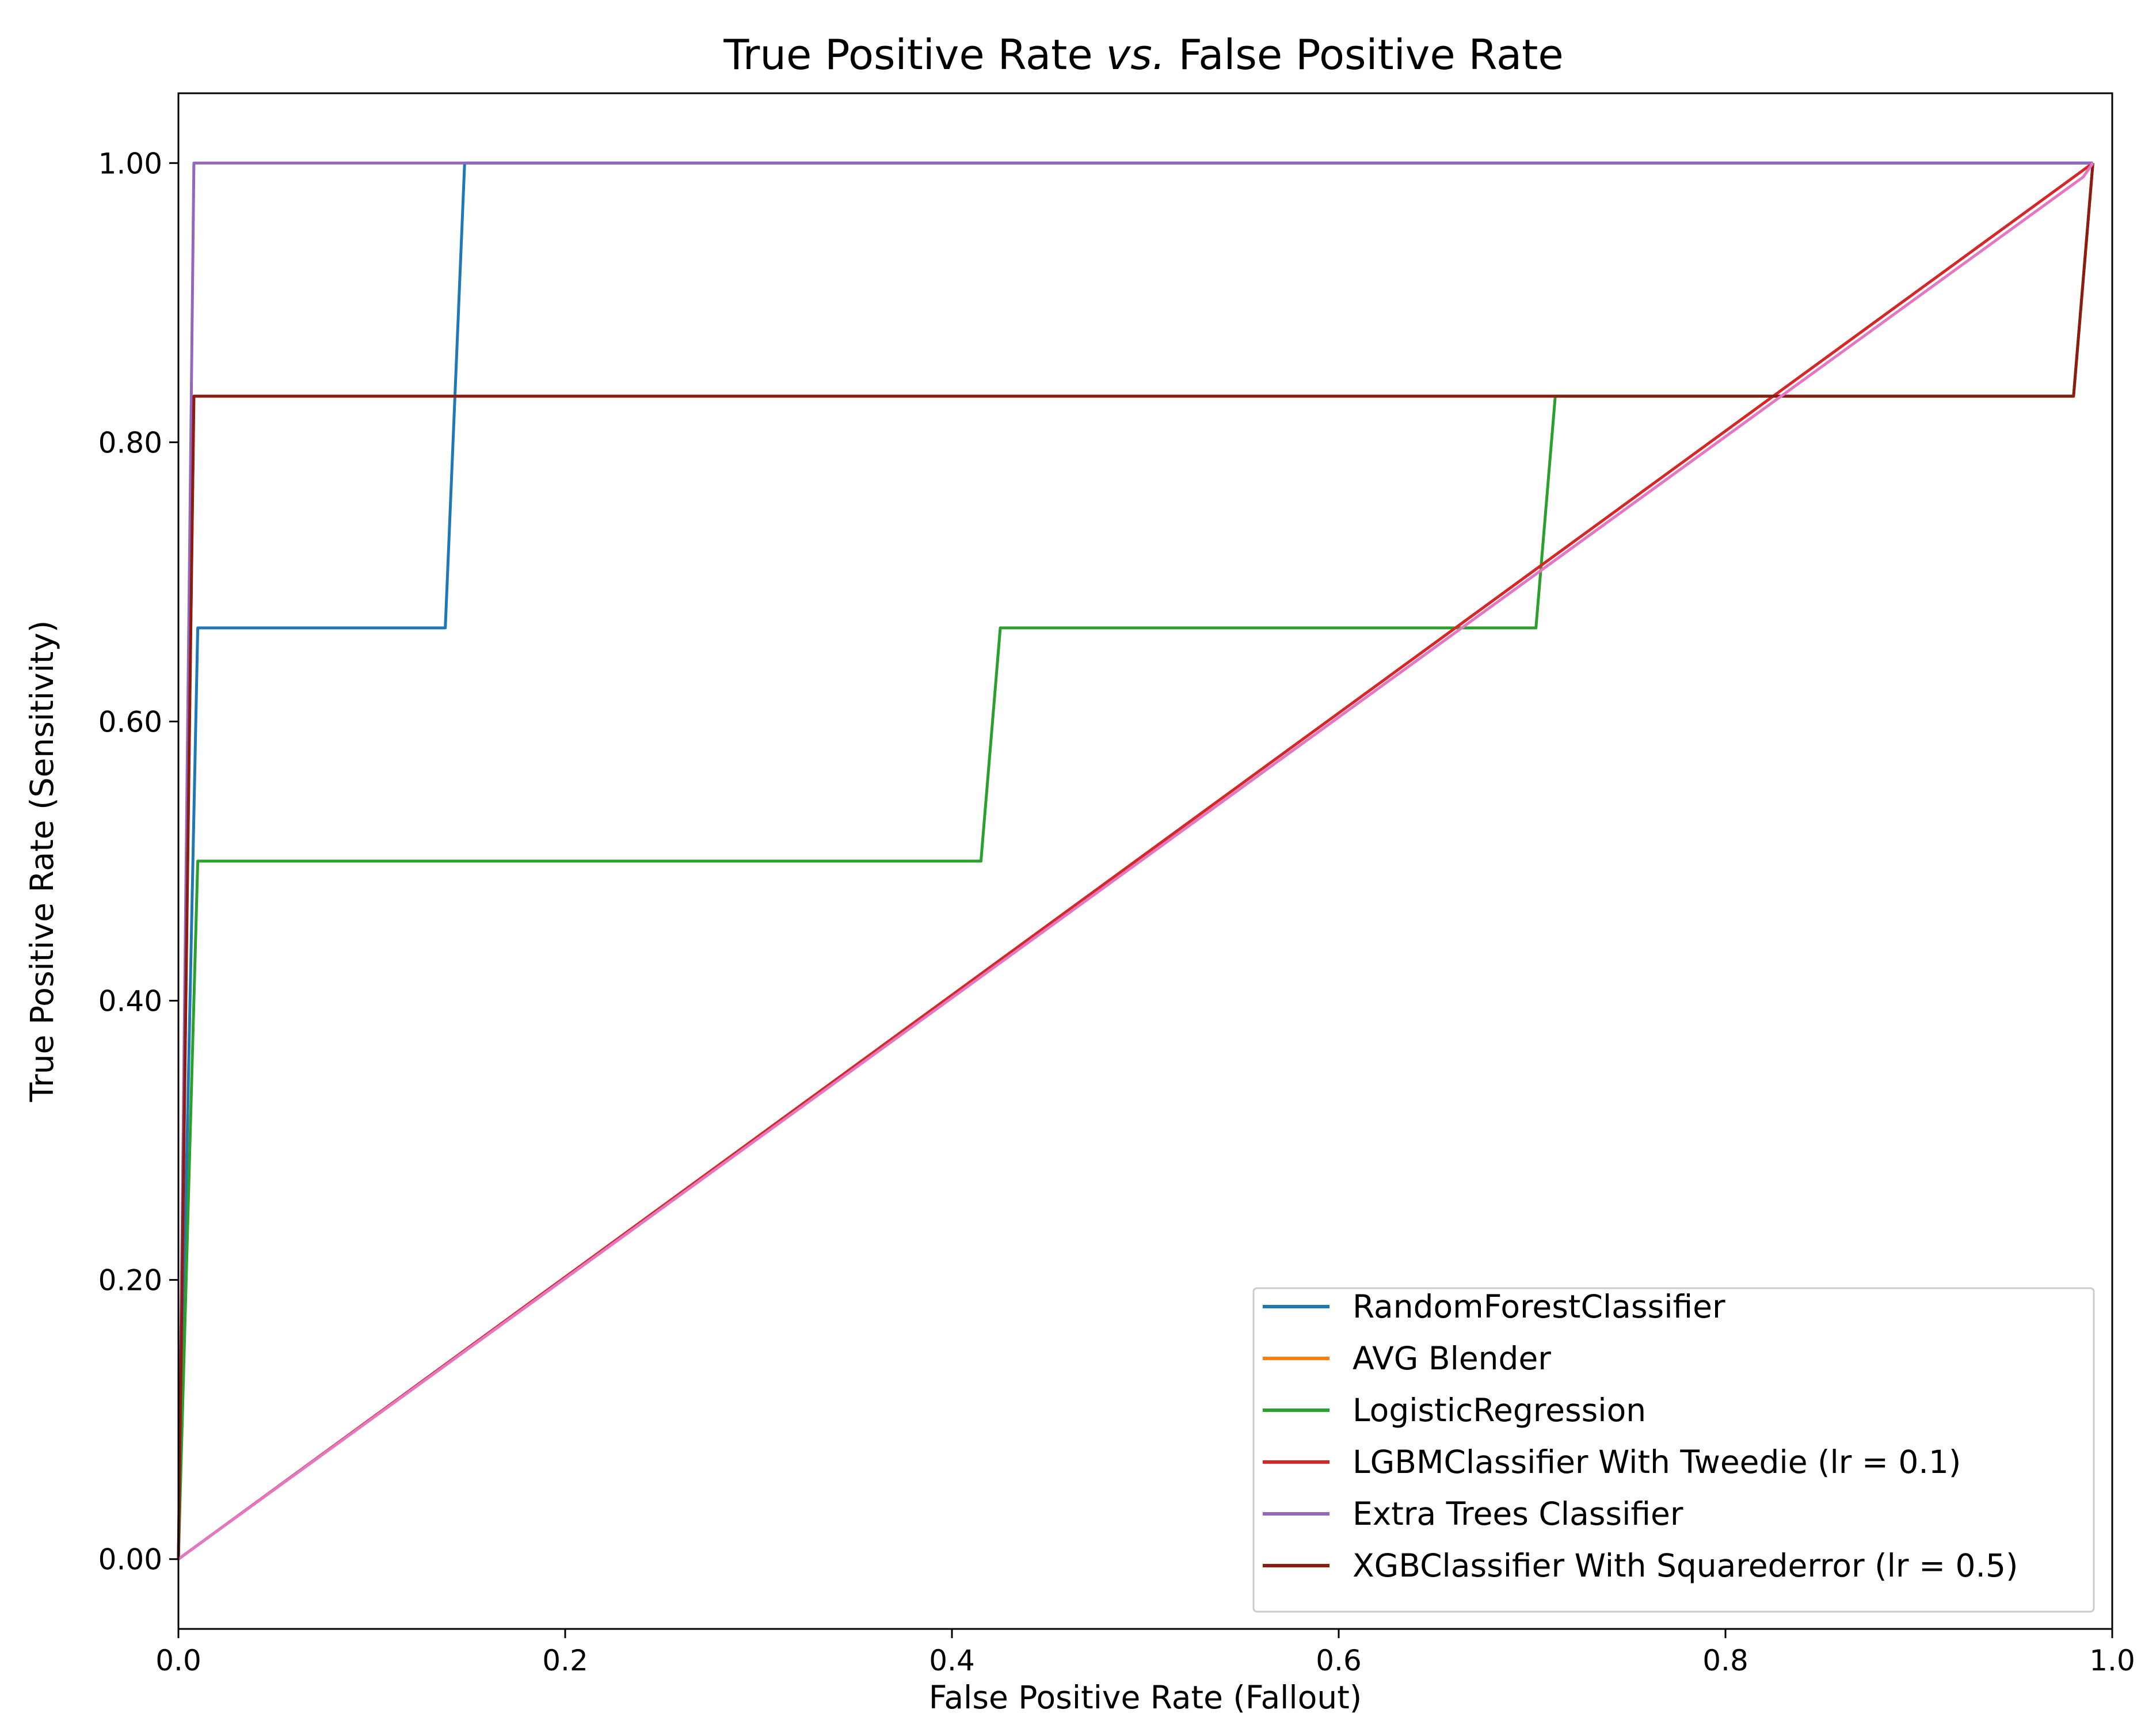  Describe the element at coordinates (1365, 55) in the screenshot. I see `chart-title-part-3: False Positive Rate` at that location.